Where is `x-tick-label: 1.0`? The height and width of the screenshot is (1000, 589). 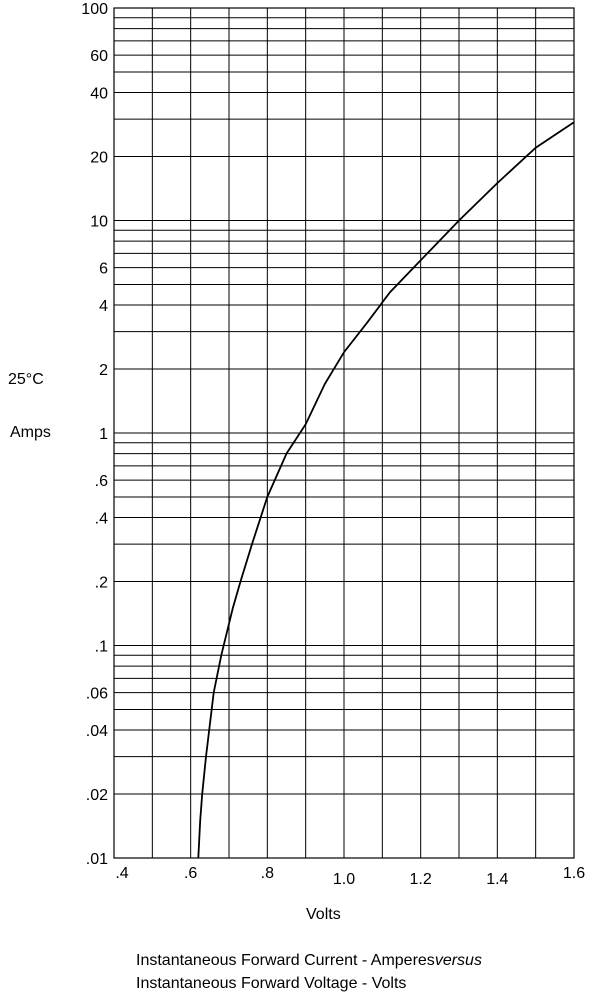 x-tick-label: 1.0 is located at coordinates (344, 879).